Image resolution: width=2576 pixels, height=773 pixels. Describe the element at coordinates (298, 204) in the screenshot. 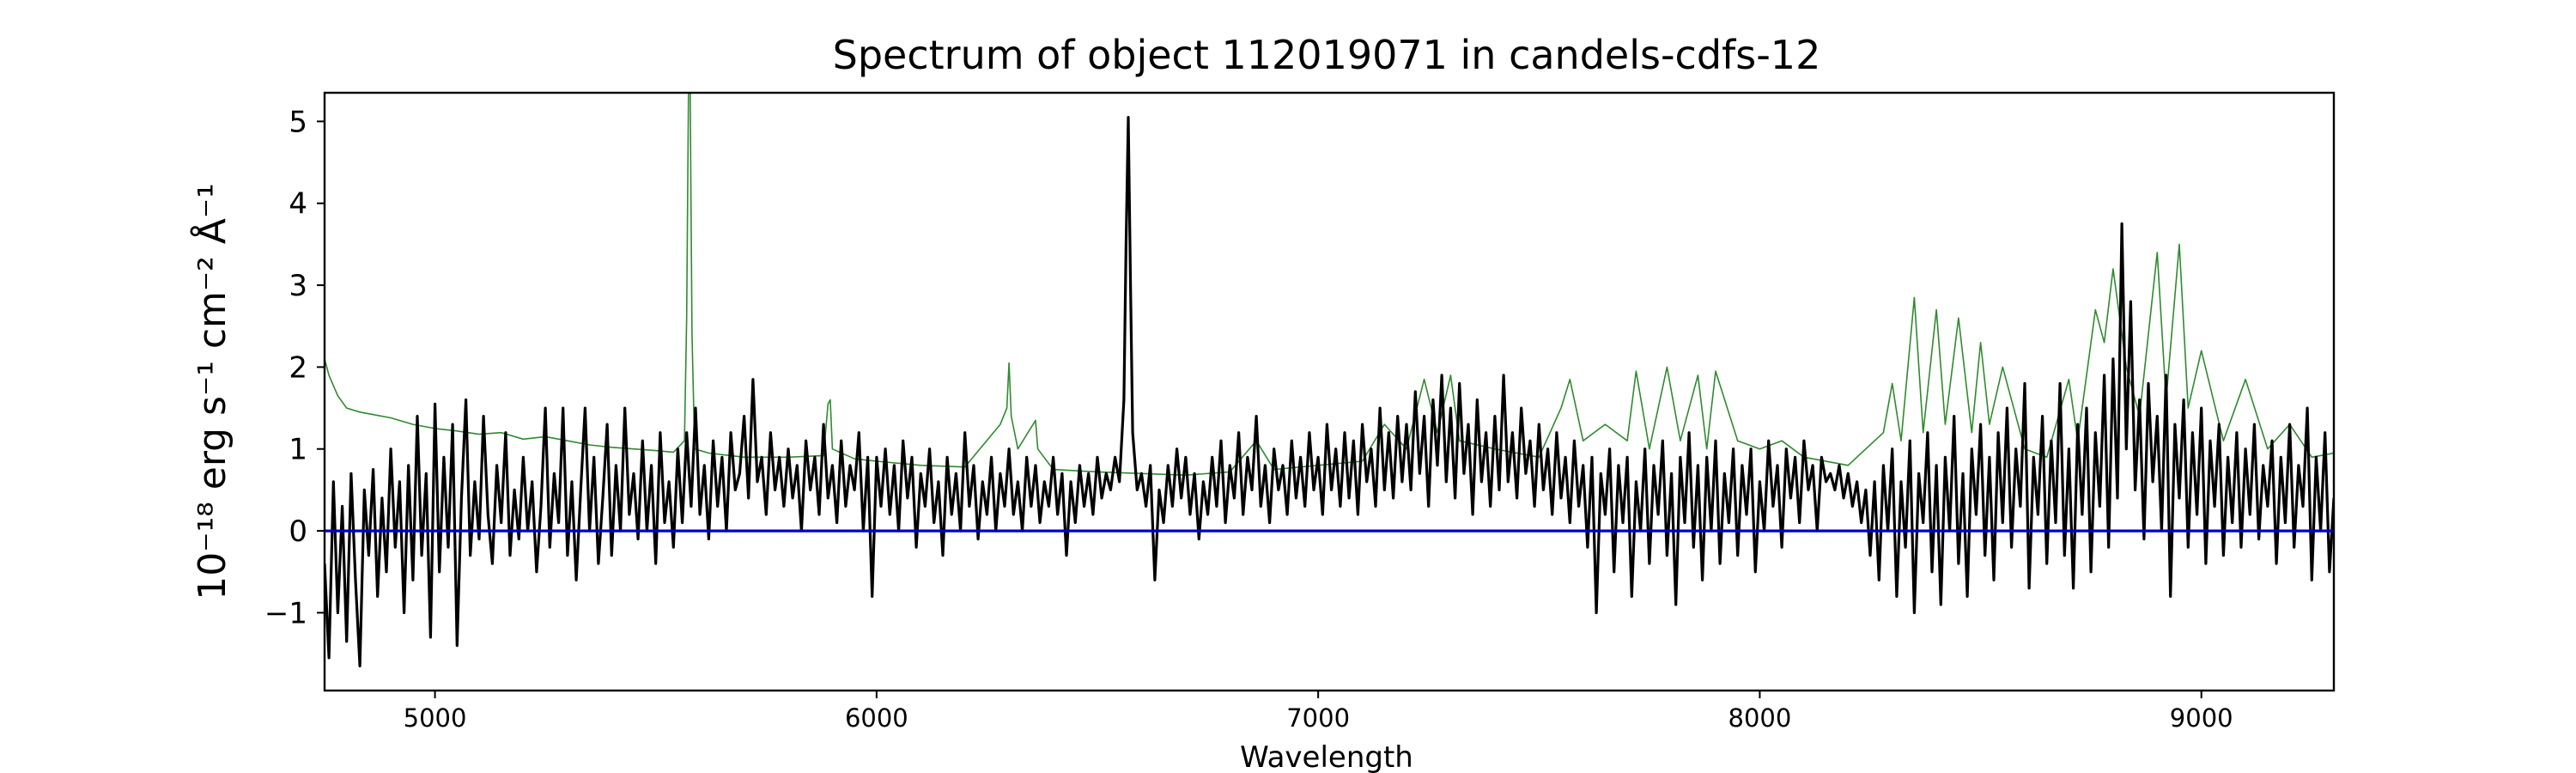

I see `y-tick-label: 4` at that location.